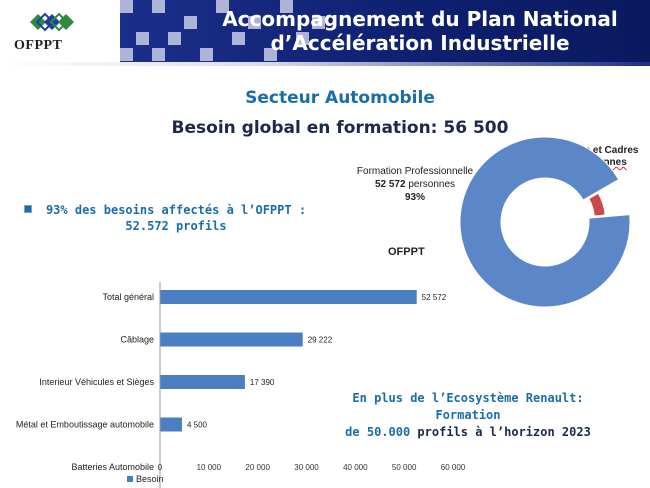 This screenshot has height=488, width=650. Describe the element at coordinates (38, 45) in the screenshot. I see `logo-text: OFPPT` at that location.